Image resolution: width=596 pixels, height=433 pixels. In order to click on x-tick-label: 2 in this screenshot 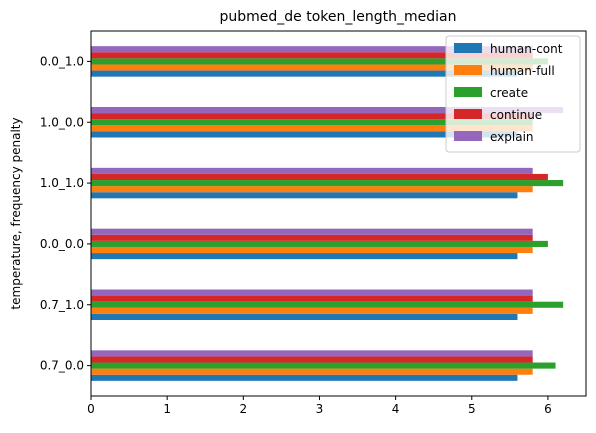, I will do `click(243, 409)`.